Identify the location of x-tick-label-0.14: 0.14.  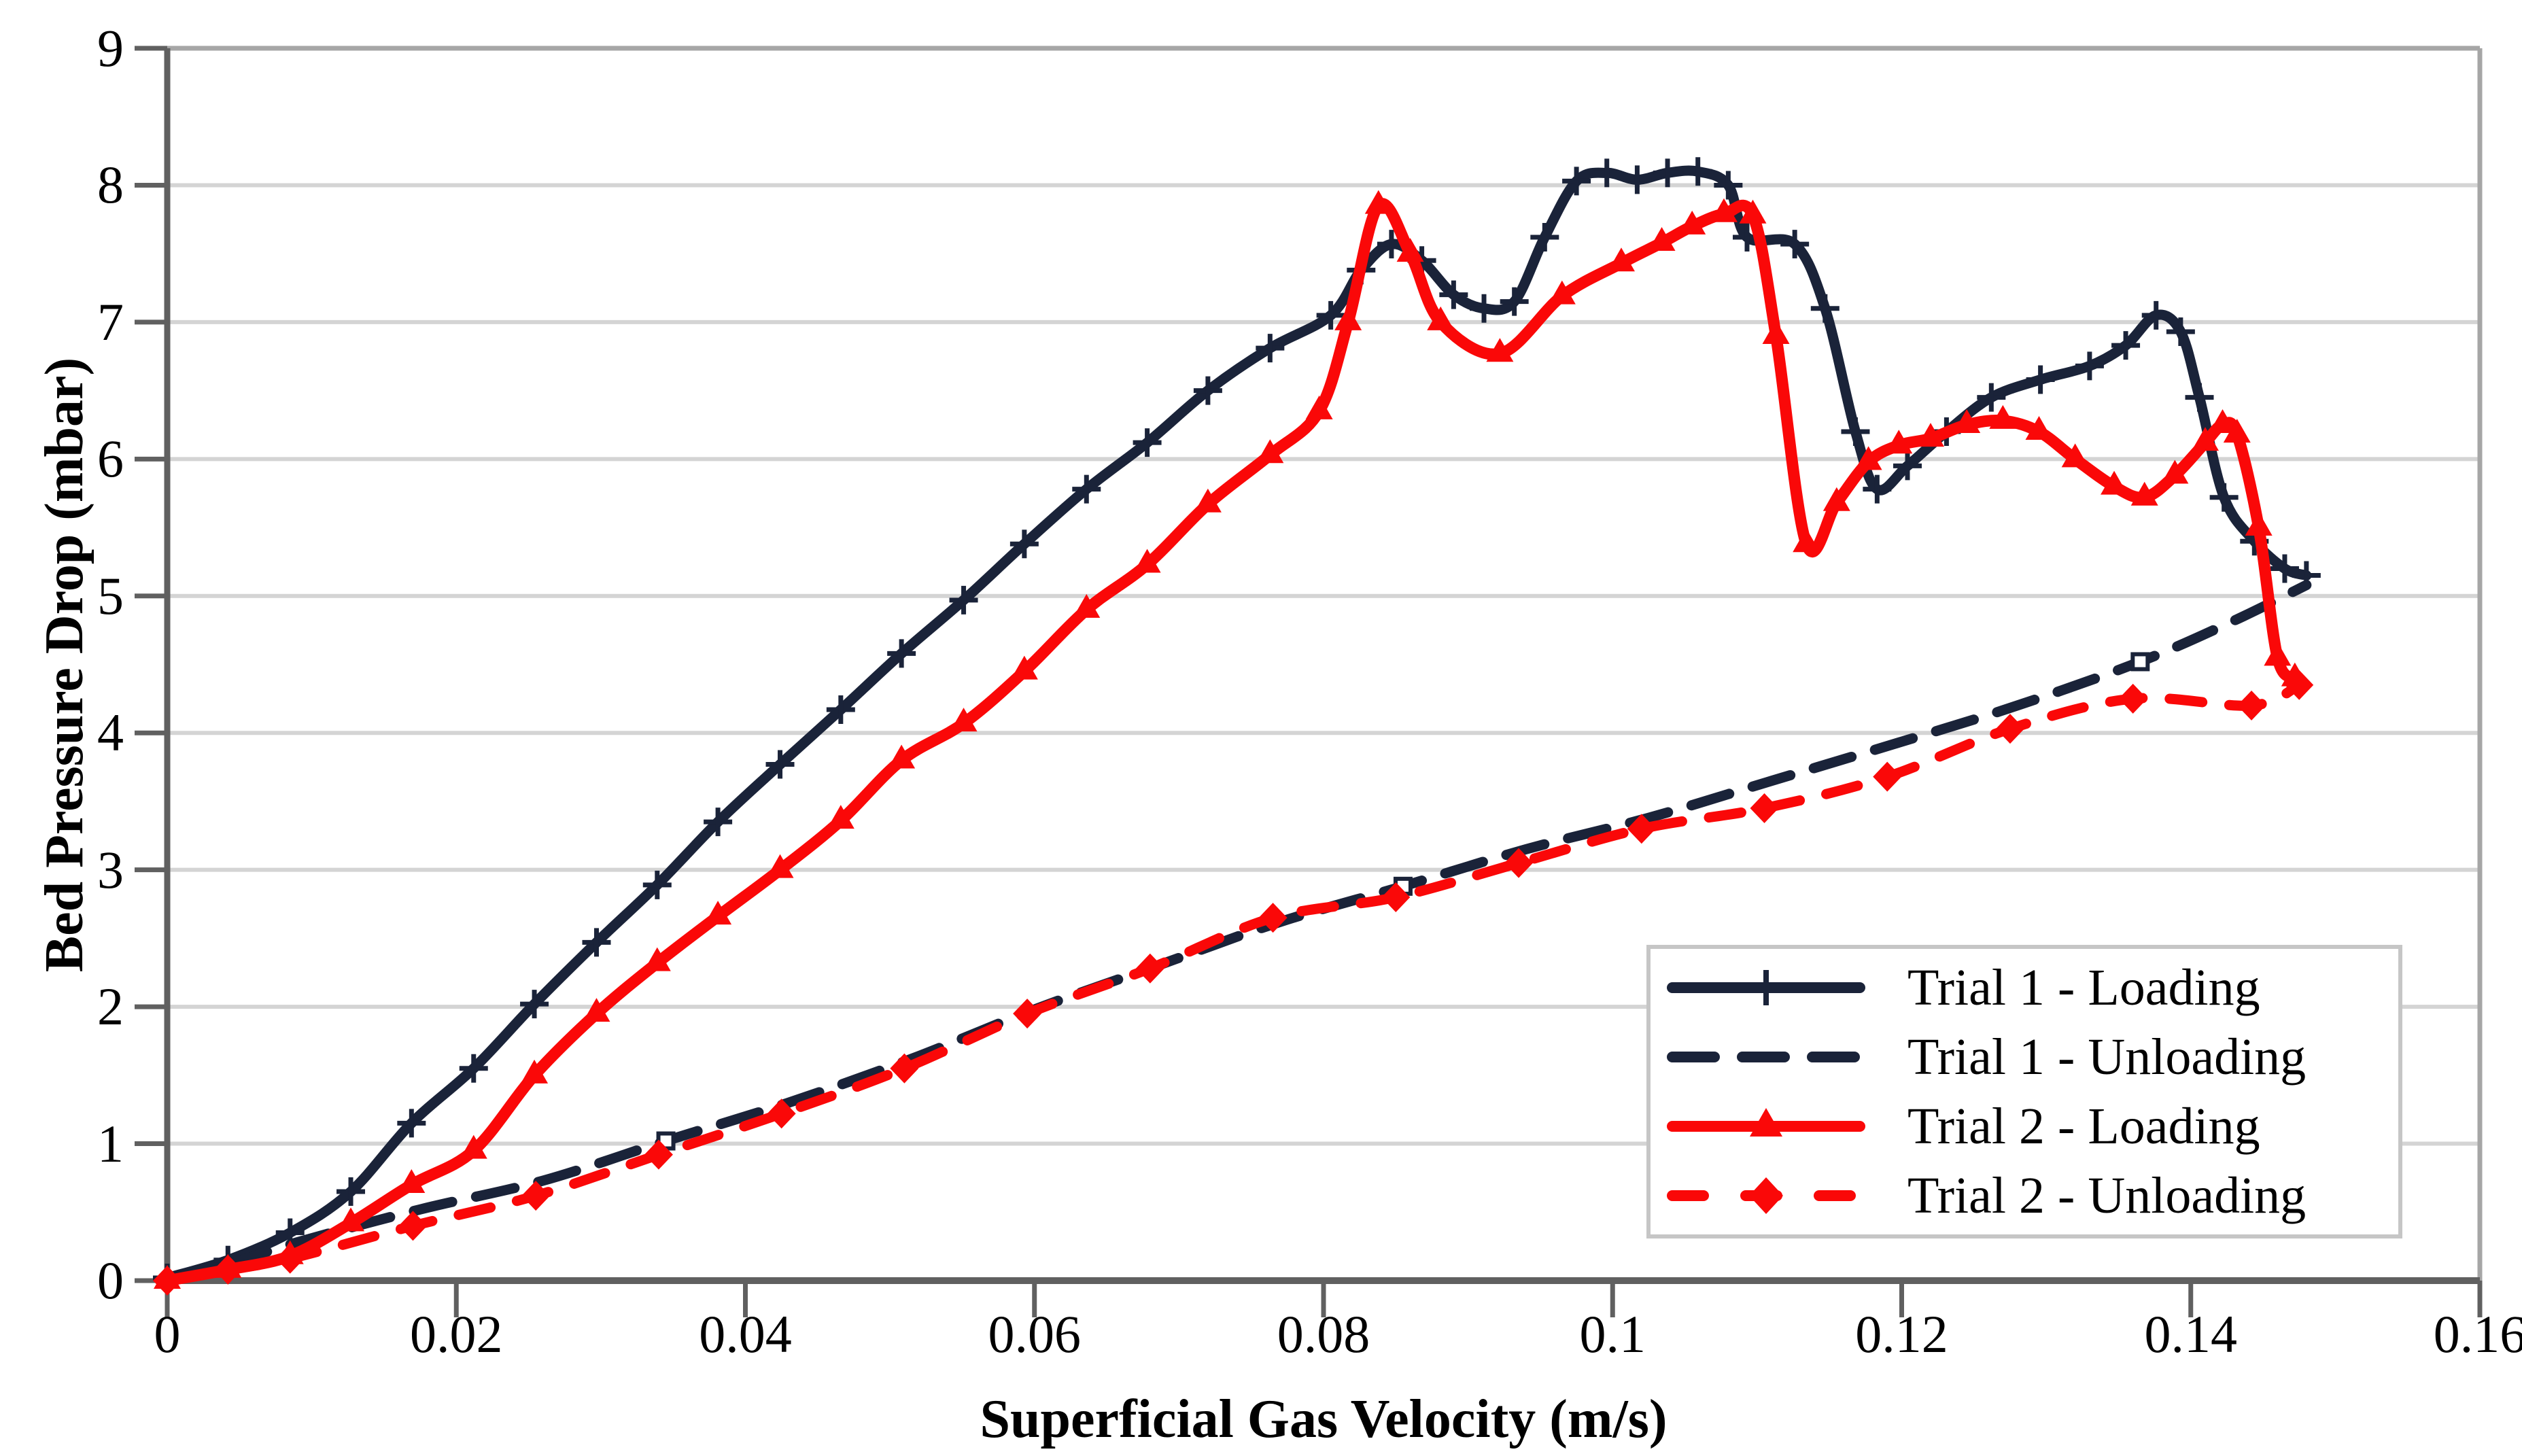
(2191, 1334).